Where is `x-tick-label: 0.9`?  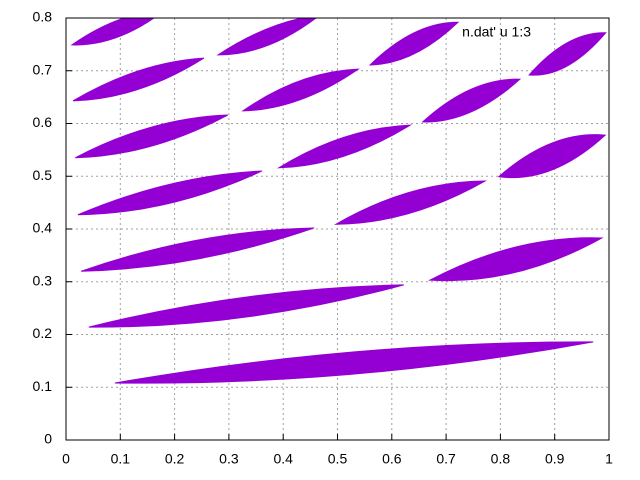 x-tick-label: 0.9 is located at coordinates (555, 459).